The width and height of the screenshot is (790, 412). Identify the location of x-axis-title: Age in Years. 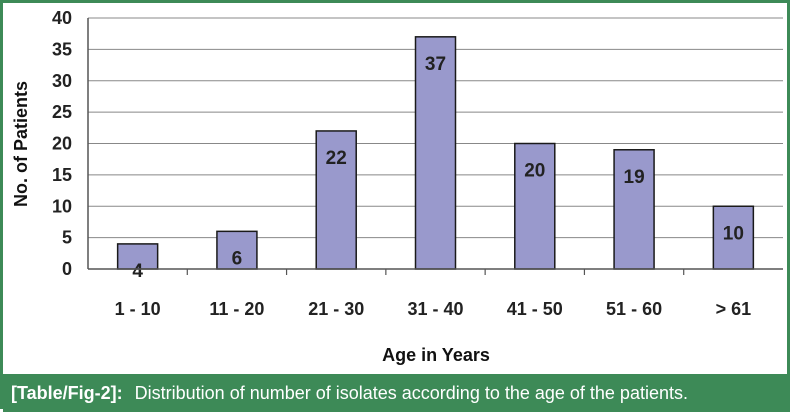
(436, 355).